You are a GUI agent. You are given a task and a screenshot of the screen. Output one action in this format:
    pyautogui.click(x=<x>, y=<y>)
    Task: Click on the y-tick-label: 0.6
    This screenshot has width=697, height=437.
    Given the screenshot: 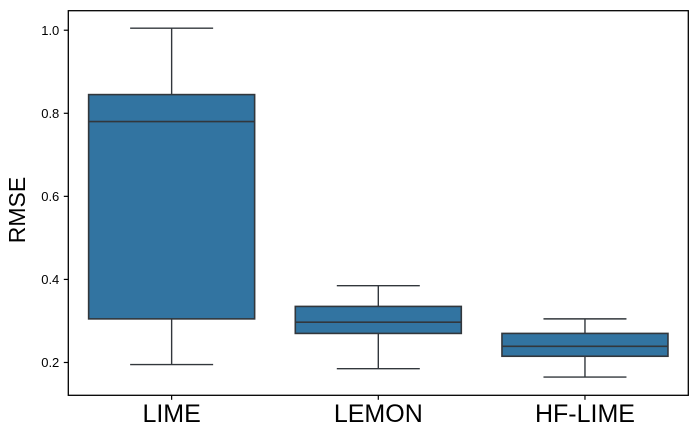 What is the action you would take?
    pyautogui.click(x=50, y=196)
    